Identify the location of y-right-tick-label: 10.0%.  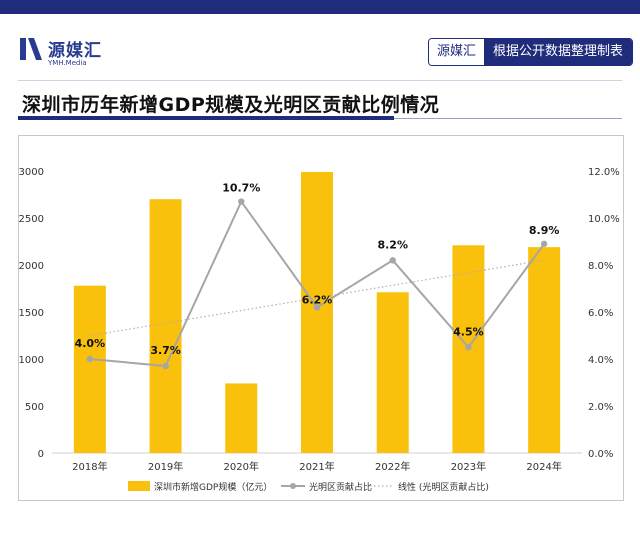
(604, 219).